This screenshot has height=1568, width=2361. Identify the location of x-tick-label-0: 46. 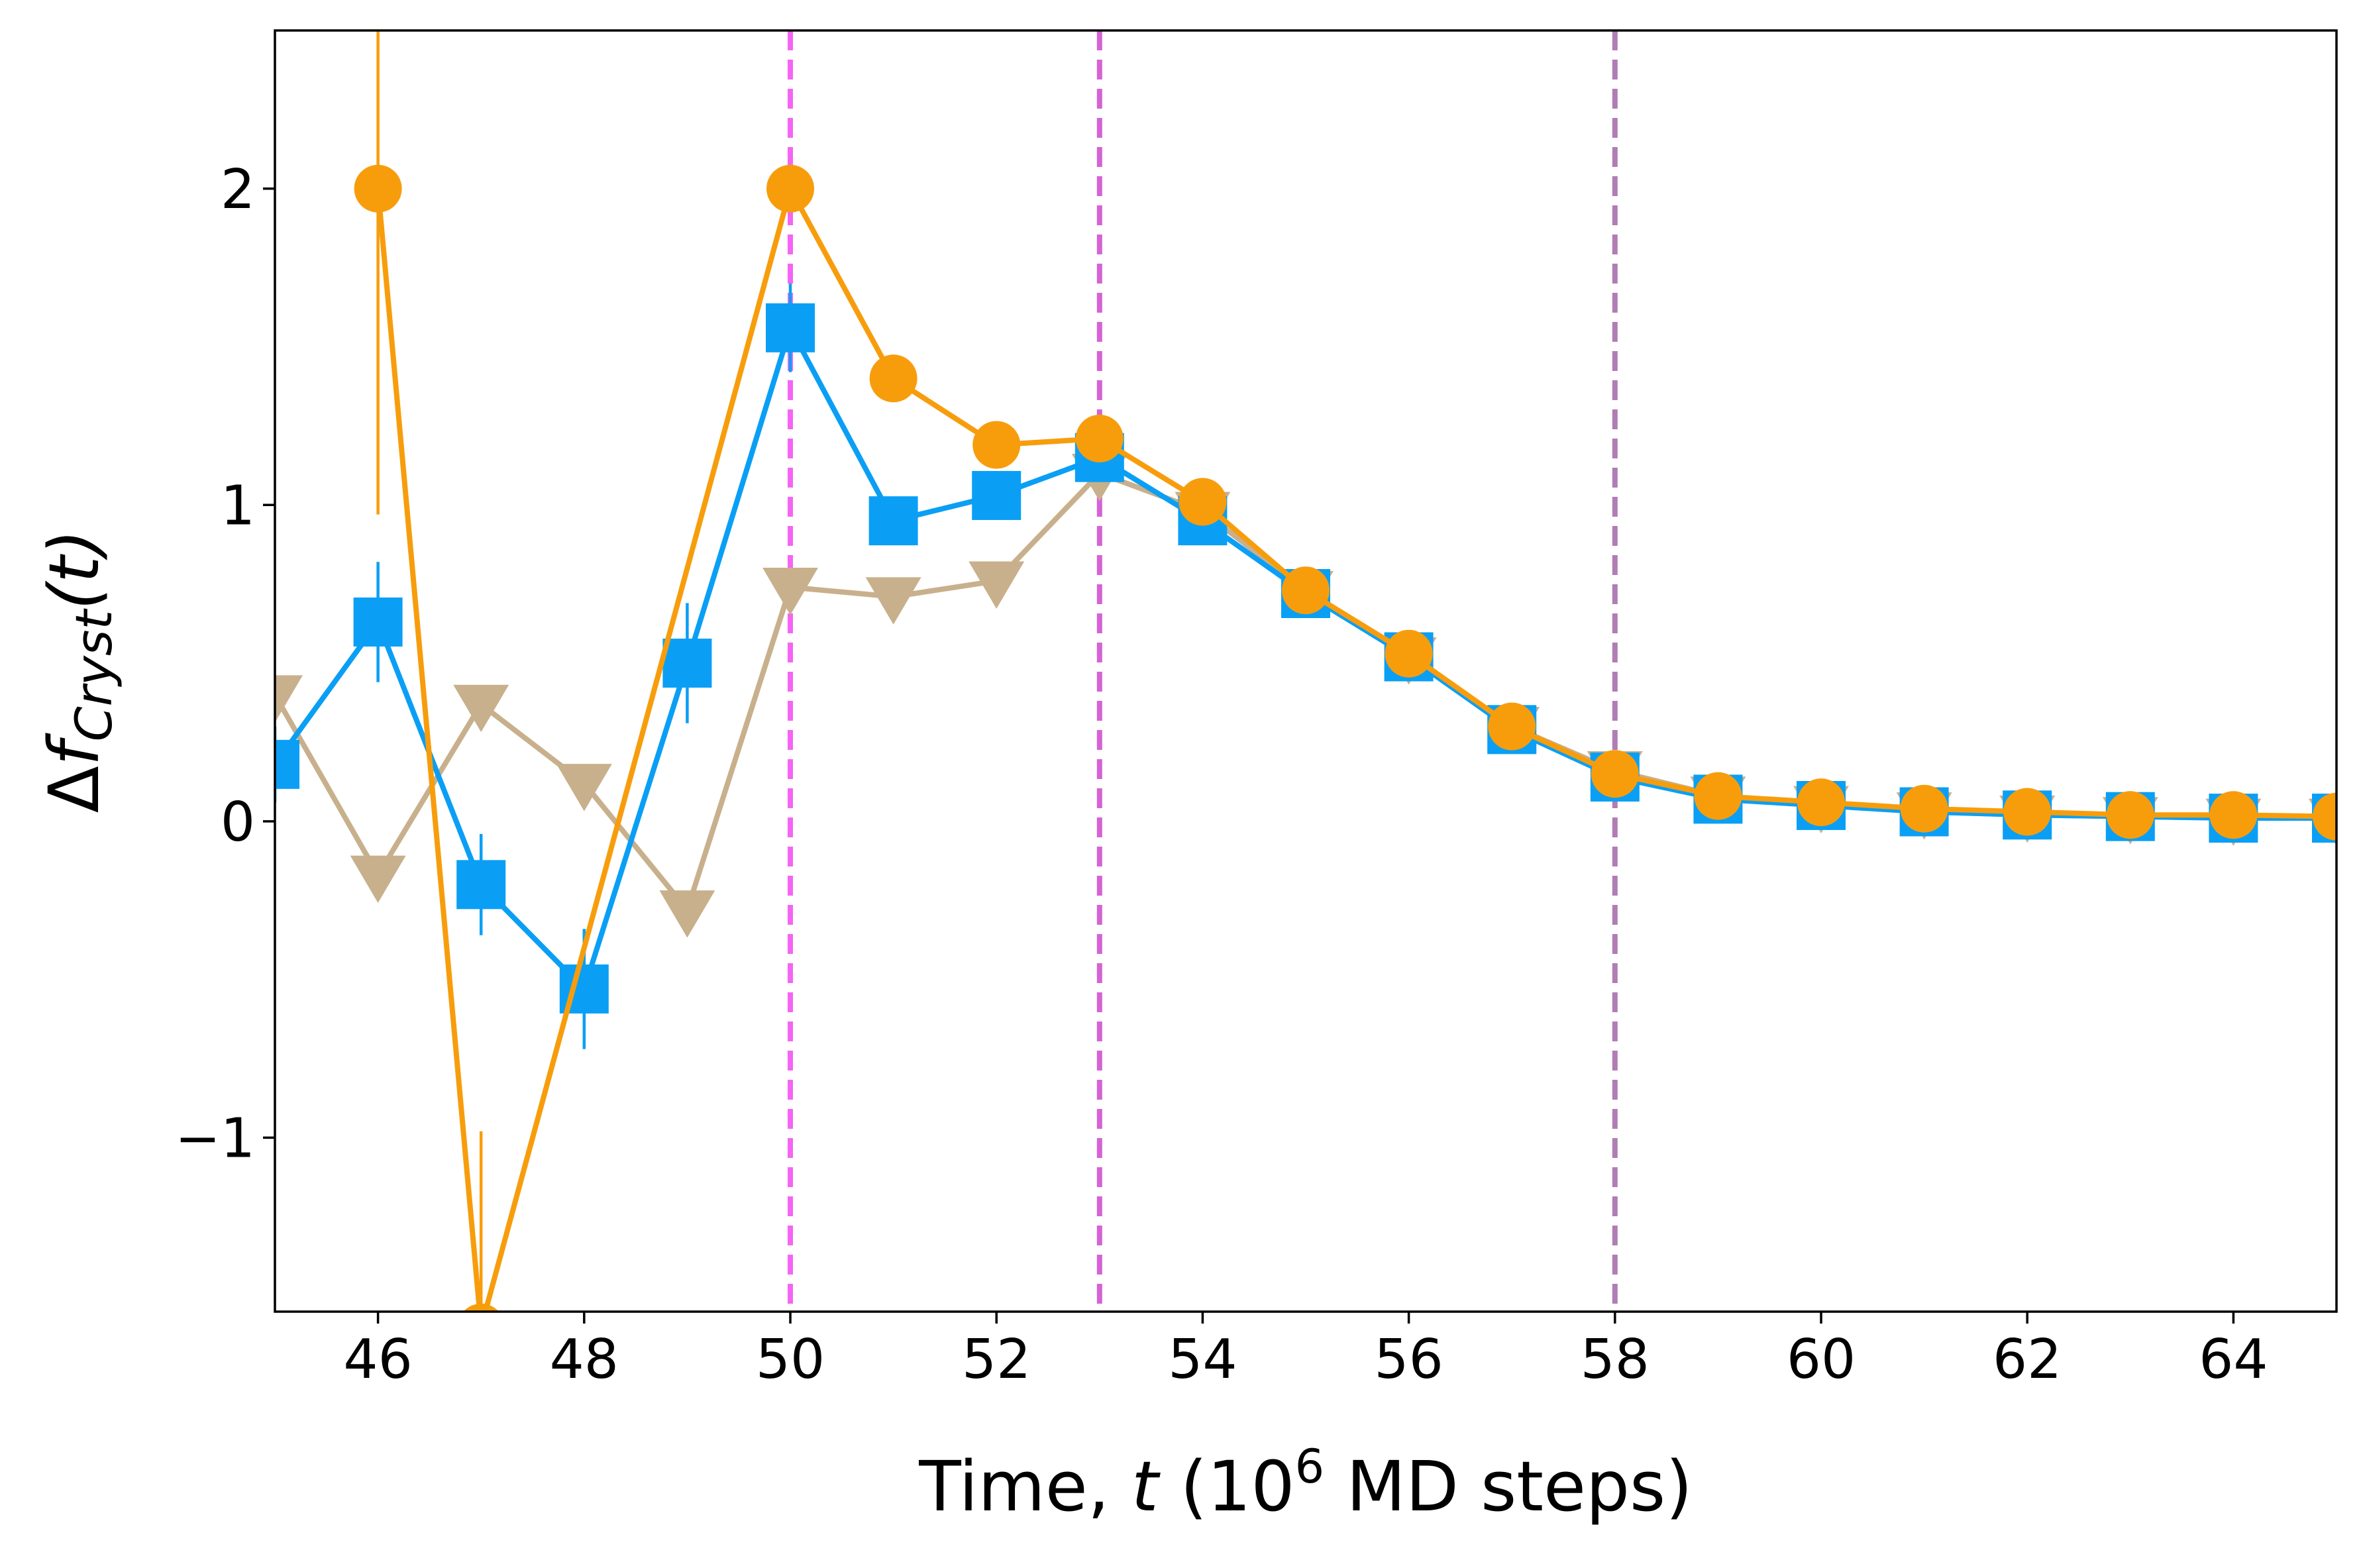
(377, 1359).